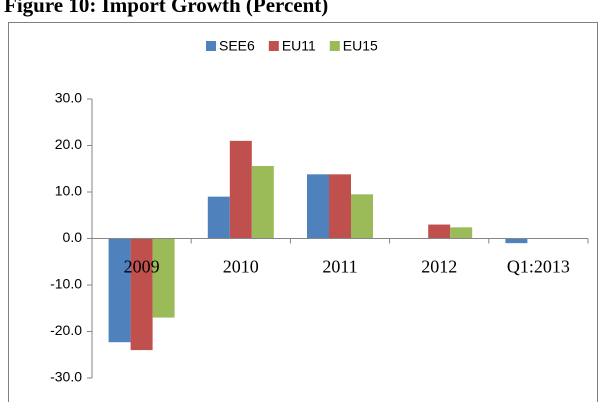 The height and width of the screenshot is (402, 602). Describe the element at coordinates (538, 267) in the screenshot. I see `x-tick-label: Q1:2013` at that location.